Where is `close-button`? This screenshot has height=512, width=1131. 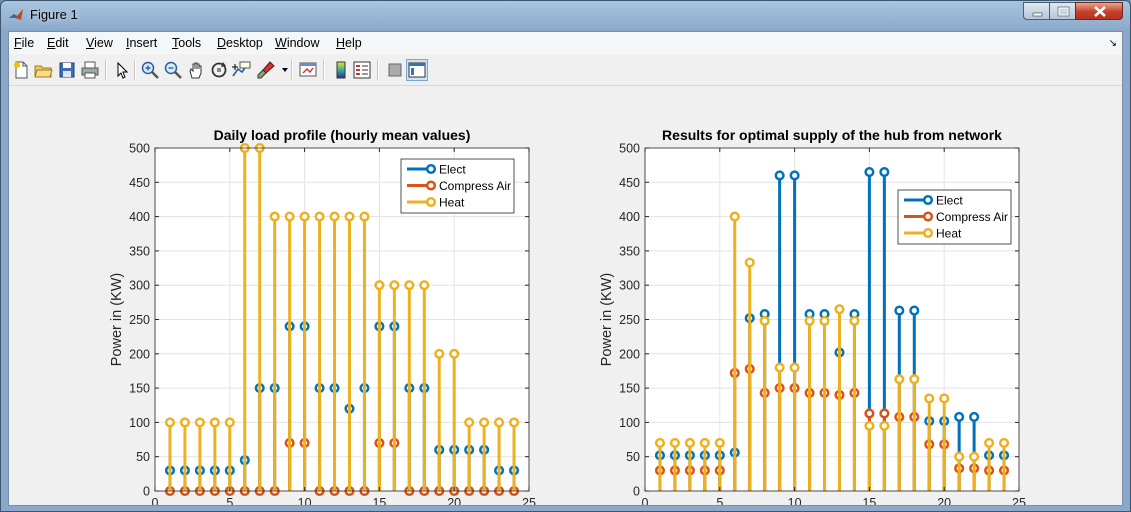
close-button is located at coordinates (1099, 11).